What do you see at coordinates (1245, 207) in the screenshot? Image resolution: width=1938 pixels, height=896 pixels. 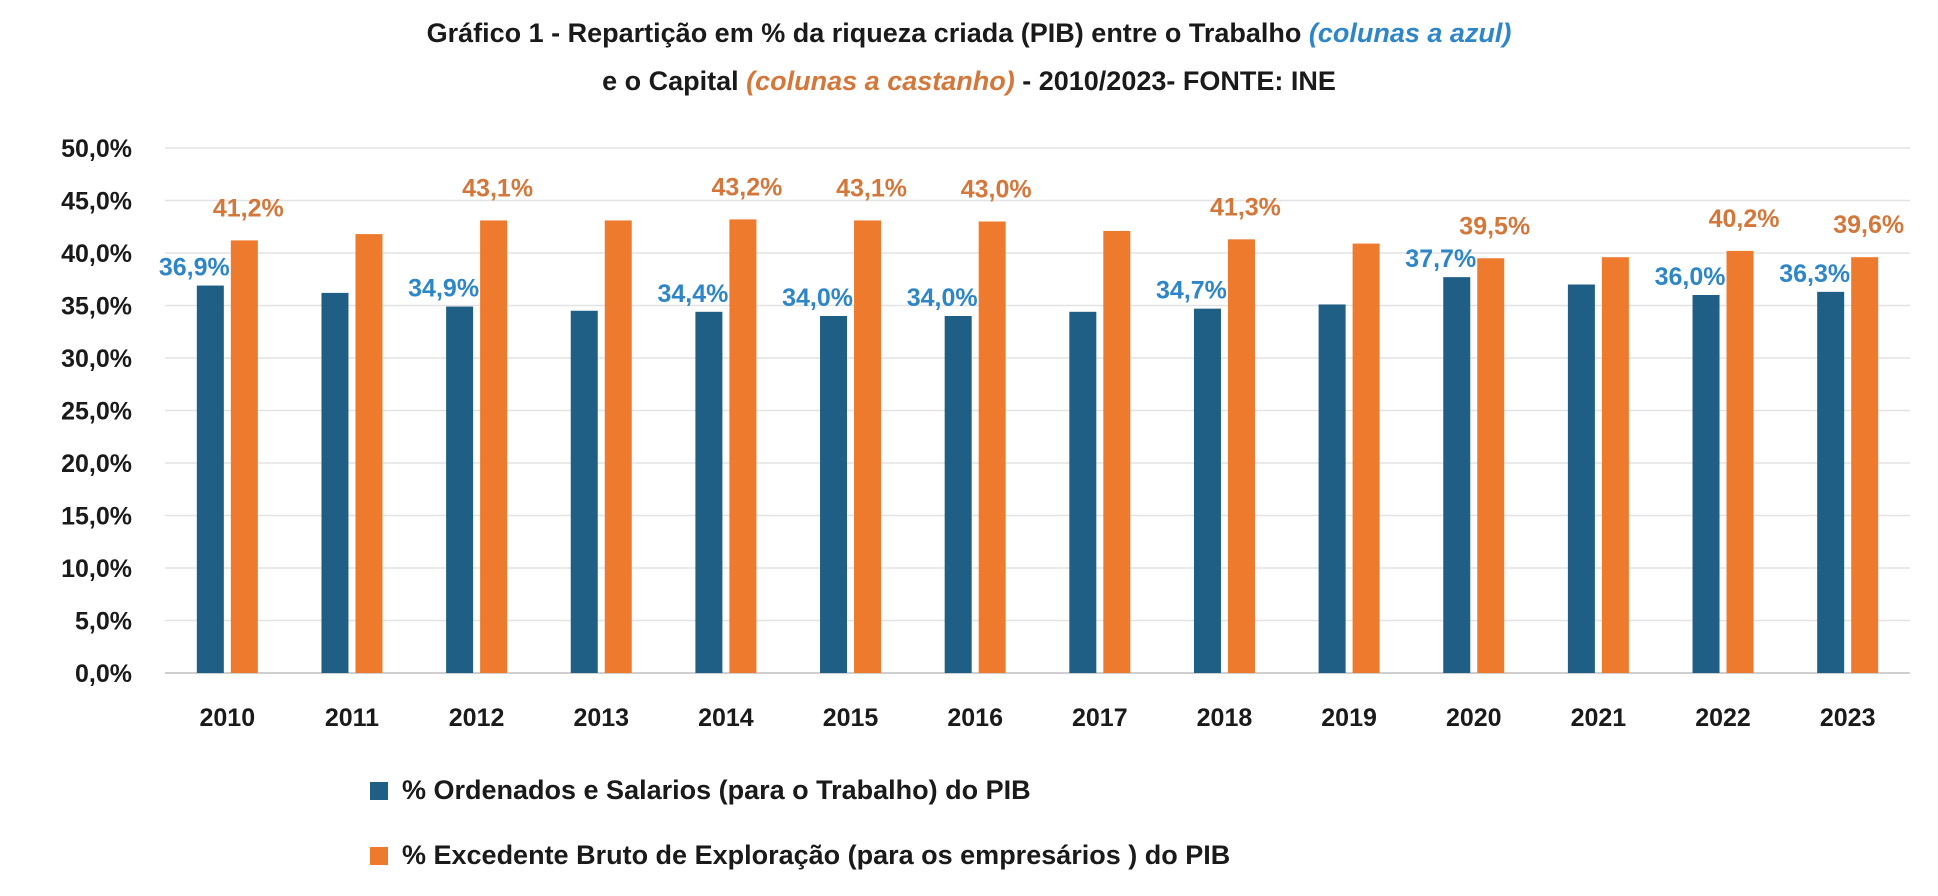 I see `data-label: 41,3%` at bounding box center [1245, 207].